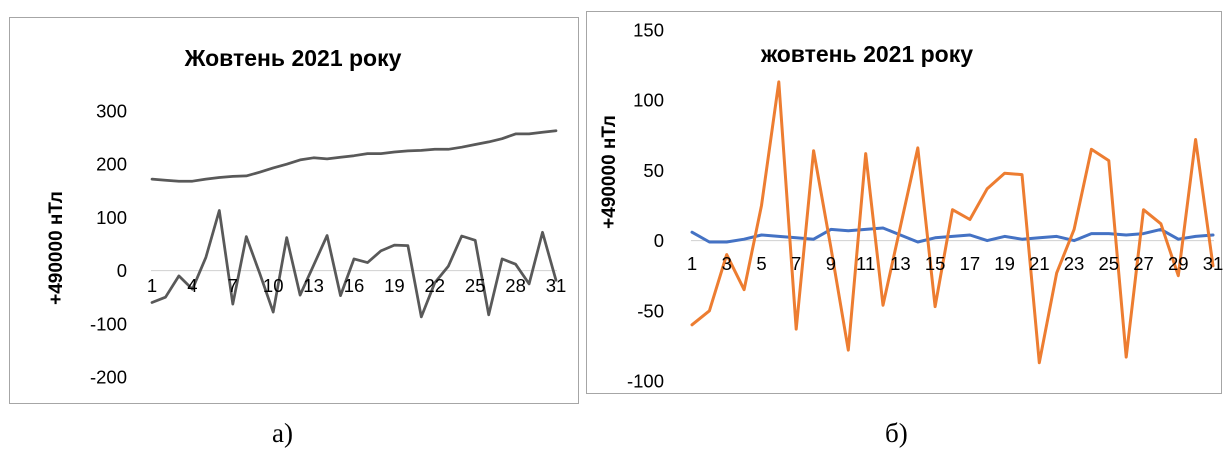  I want to click on chart-a-xtick-label: 19, so click(394, 285).